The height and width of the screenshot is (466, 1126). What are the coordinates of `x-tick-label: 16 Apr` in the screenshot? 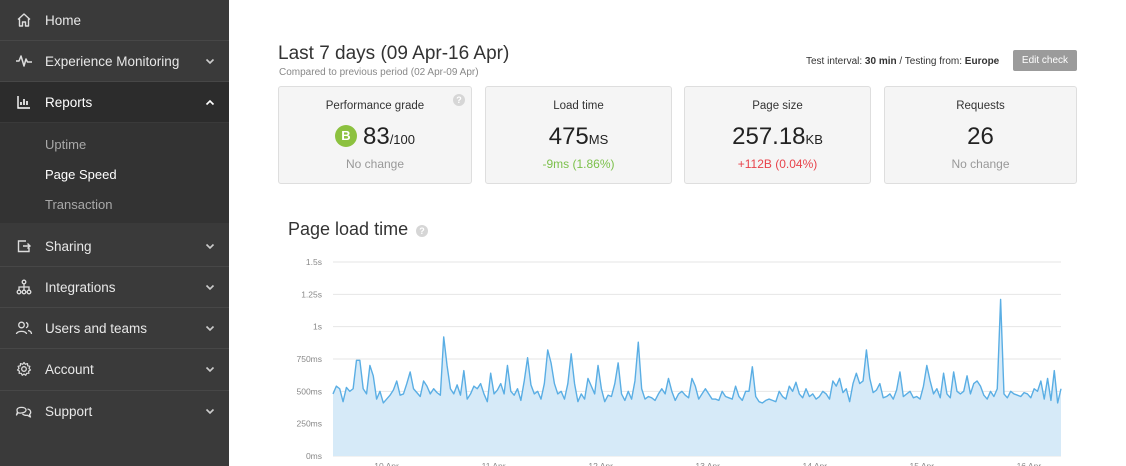 It's located at (1029, 463).